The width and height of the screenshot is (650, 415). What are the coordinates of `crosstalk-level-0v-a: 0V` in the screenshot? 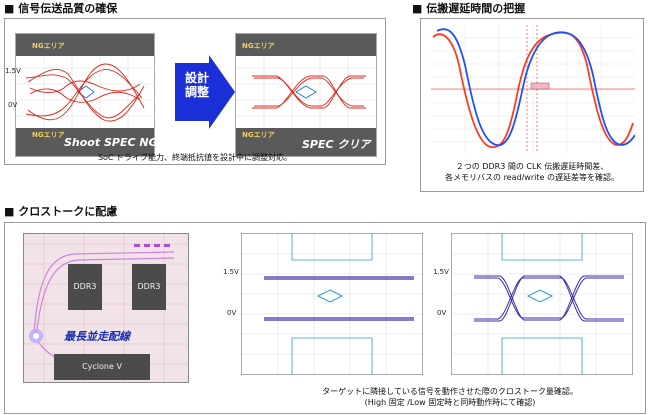 It's located at (232, 313).